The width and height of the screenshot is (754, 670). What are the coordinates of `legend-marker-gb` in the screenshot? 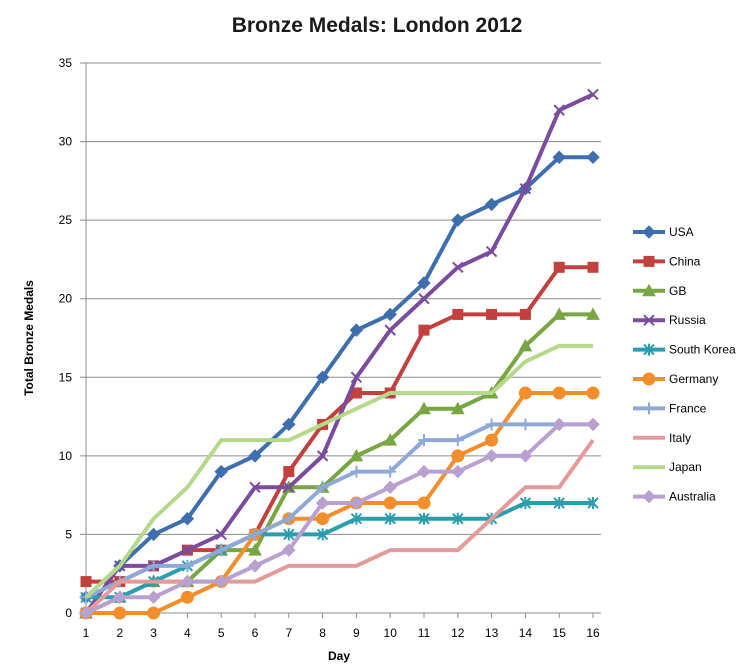 It's located at (649, 290).